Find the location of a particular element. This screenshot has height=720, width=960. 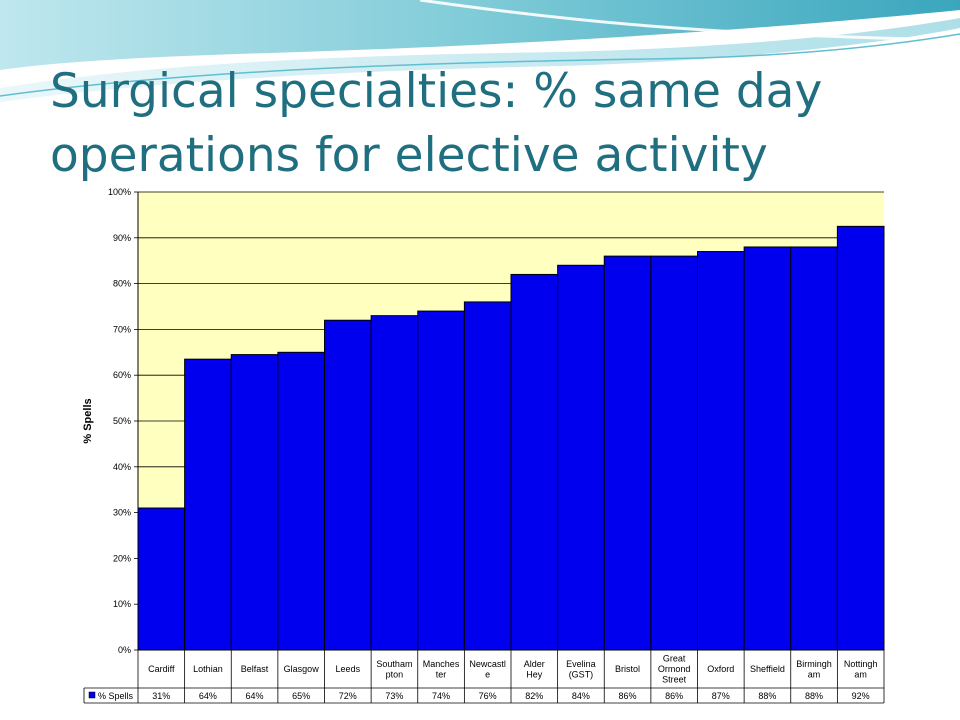

header-swoosh-decoration is located at coordinates (480, 51).